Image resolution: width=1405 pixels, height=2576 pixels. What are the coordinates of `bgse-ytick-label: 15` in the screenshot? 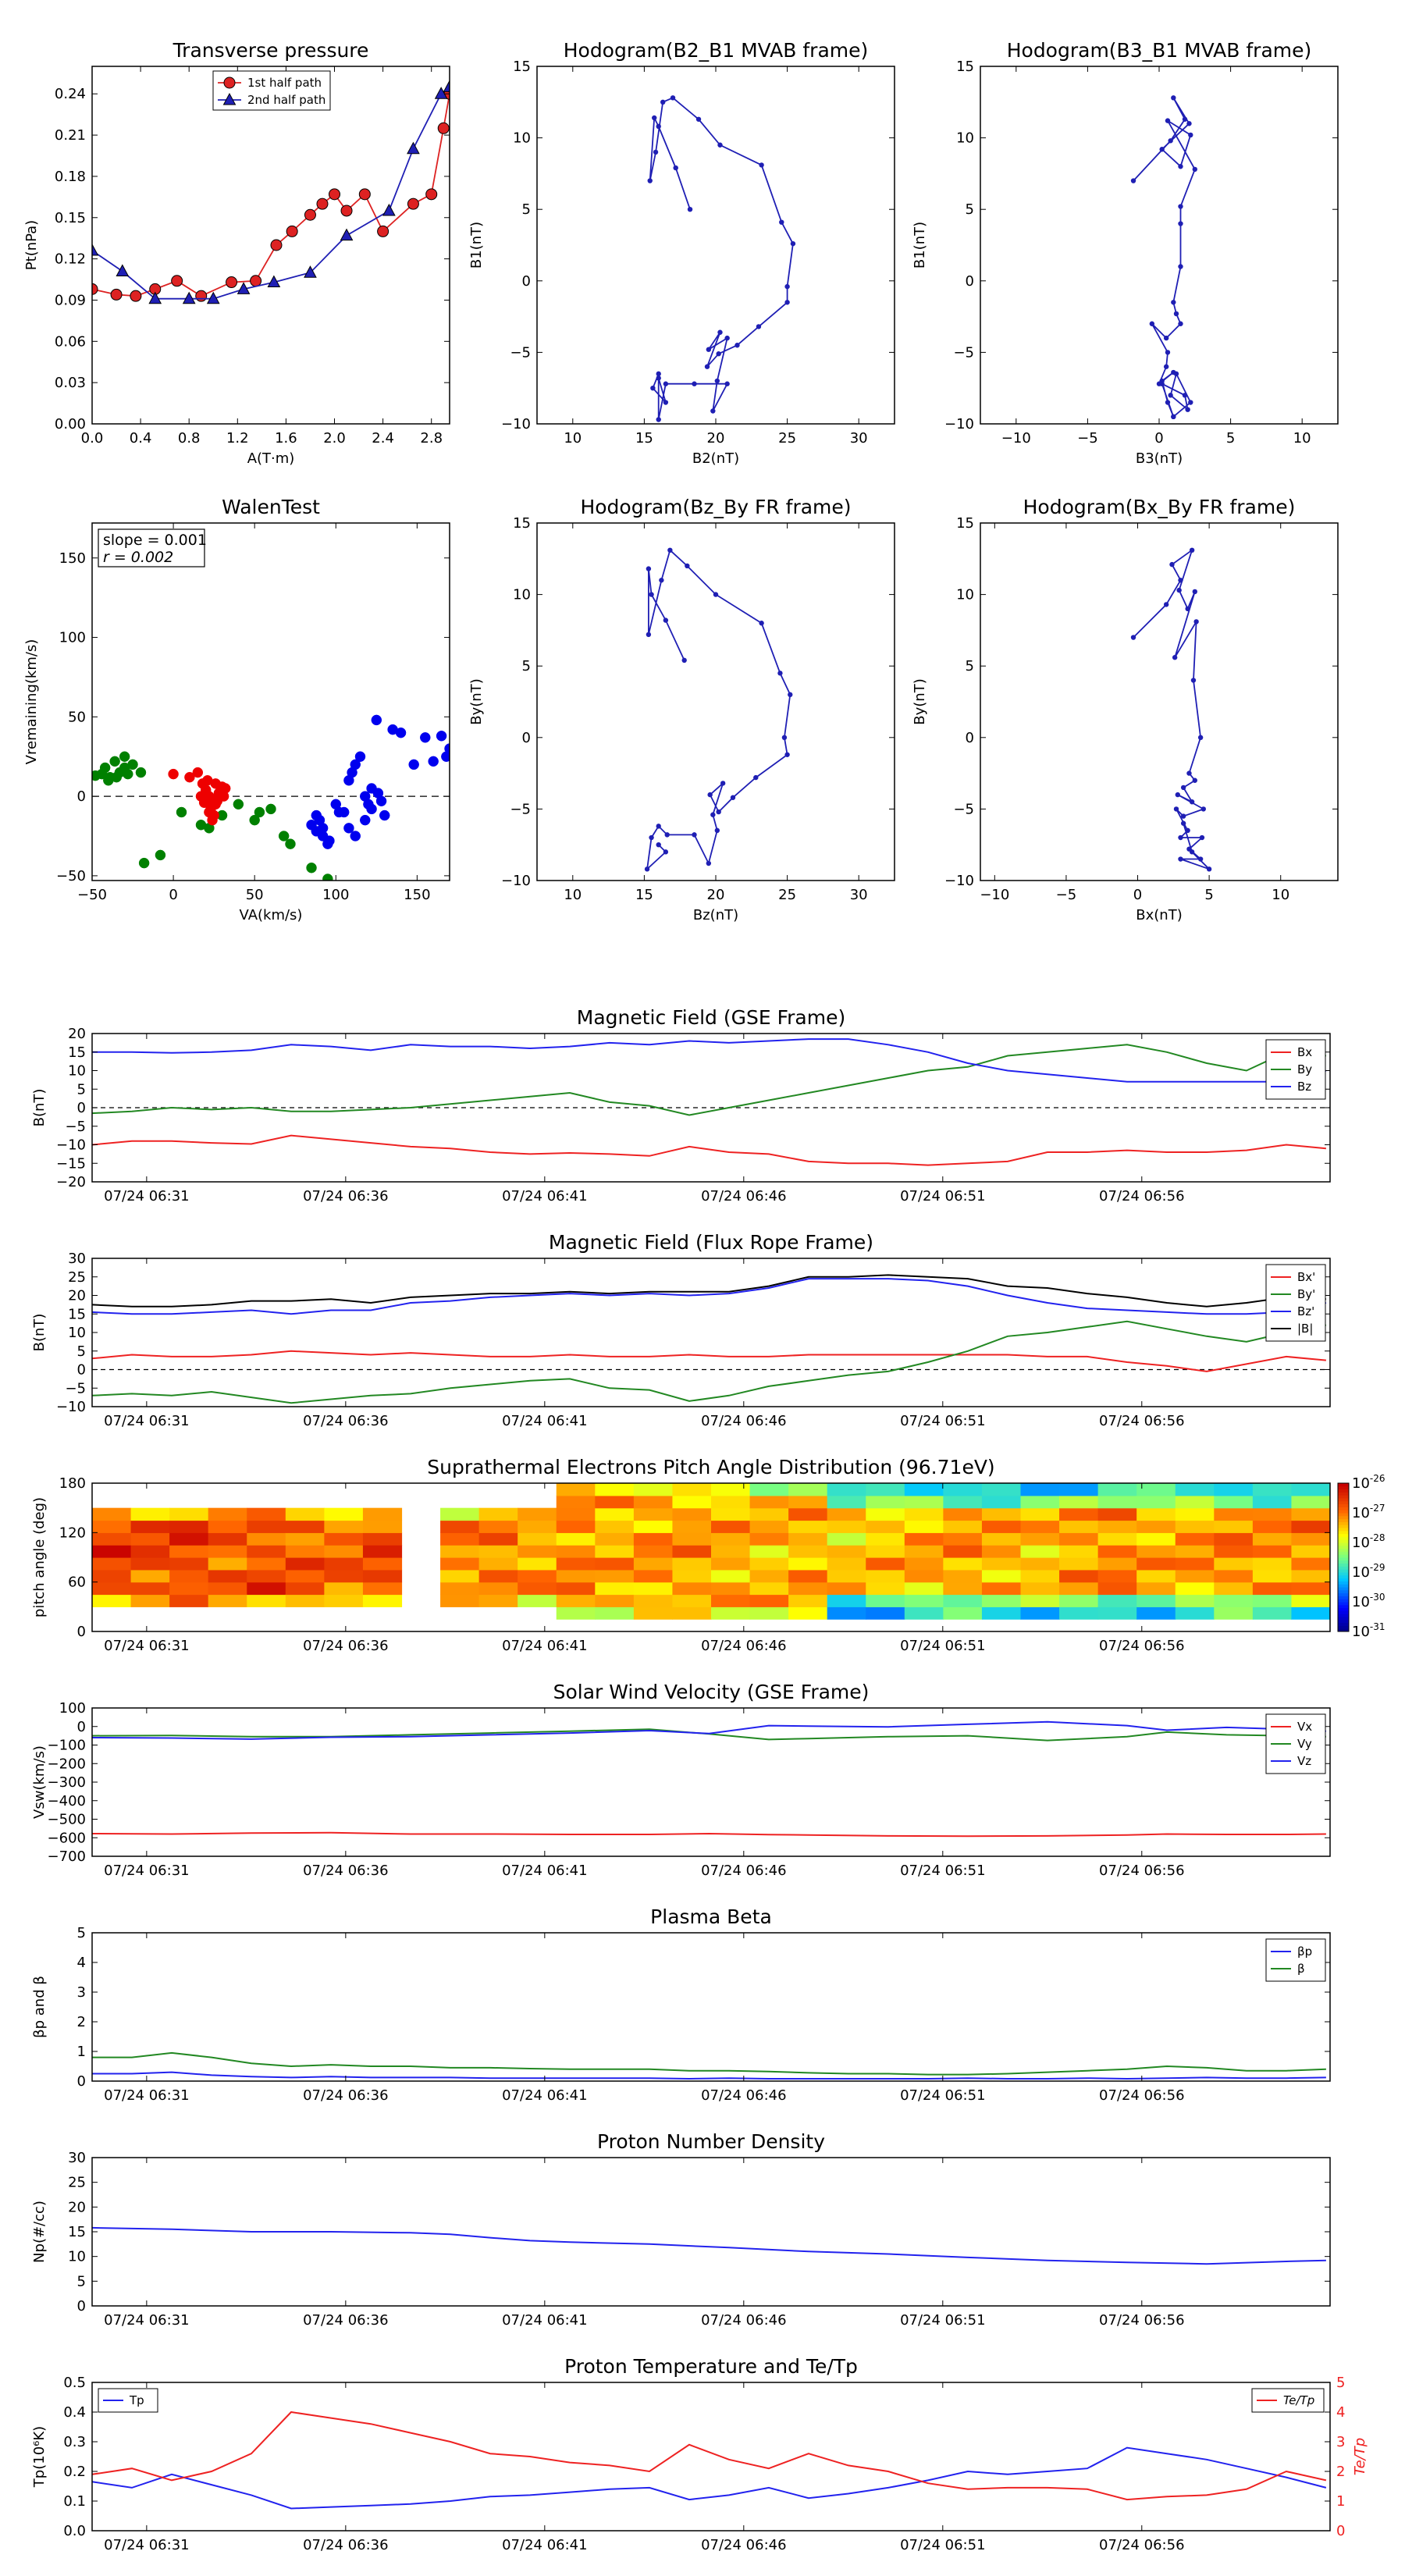 It's located at (77, 1052).